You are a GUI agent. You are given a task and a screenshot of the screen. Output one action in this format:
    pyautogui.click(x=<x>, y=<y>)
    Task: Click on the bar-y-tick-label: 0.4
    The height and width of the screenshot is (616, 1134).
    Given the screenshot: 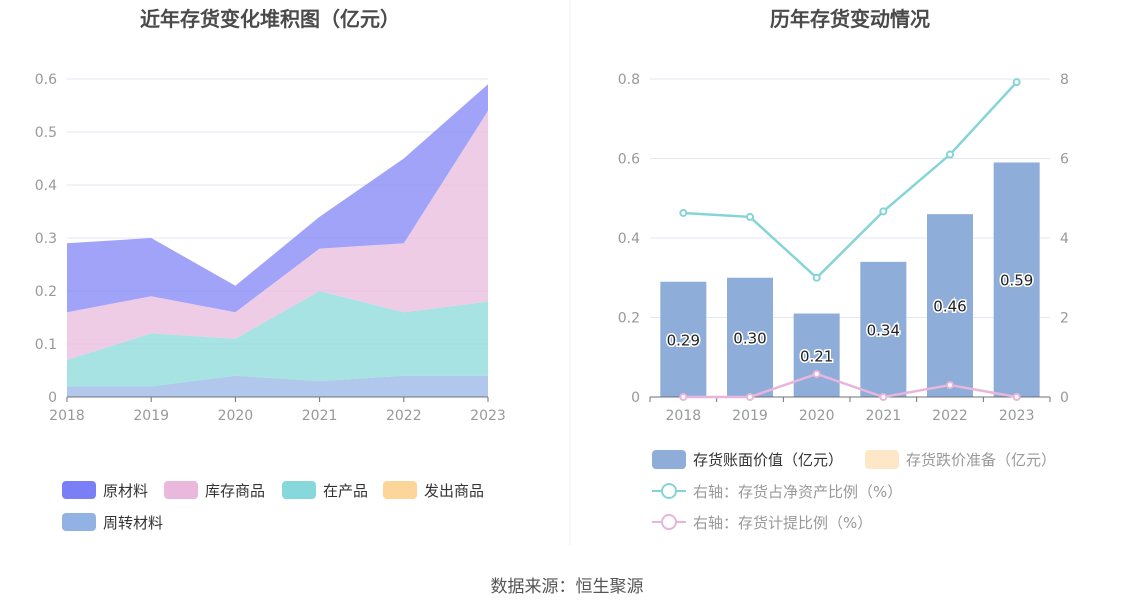 What is the action you would take?
    pyautogui.click(x=629, y=239)
    